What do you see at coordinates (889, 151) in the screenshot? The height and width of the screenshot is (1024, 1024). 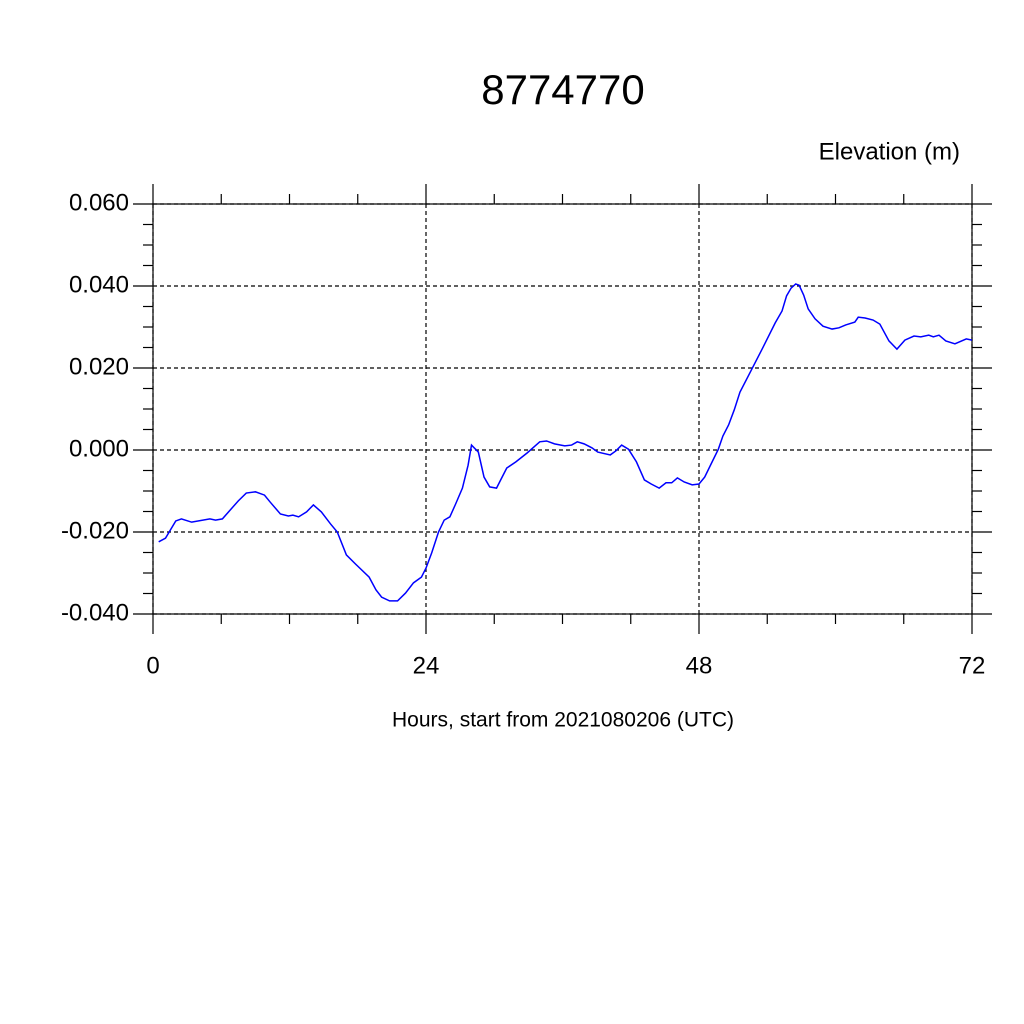 I see `y-axis-label: Elevation (m)` at bounding box center [889, 151].